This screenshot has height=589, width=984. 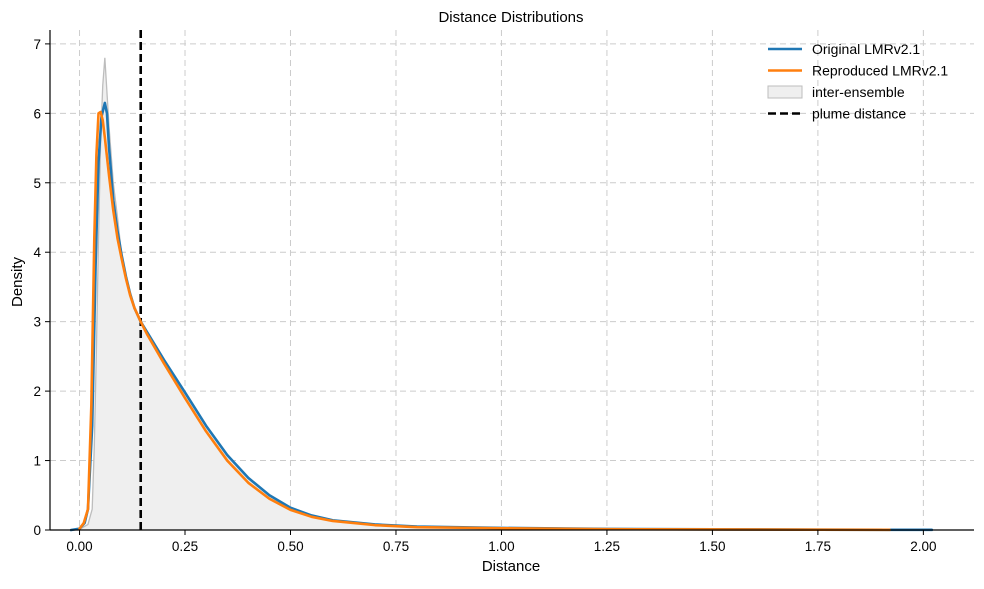 I want to click on x-tick-label: 0.00, so click(x=79, y=546).